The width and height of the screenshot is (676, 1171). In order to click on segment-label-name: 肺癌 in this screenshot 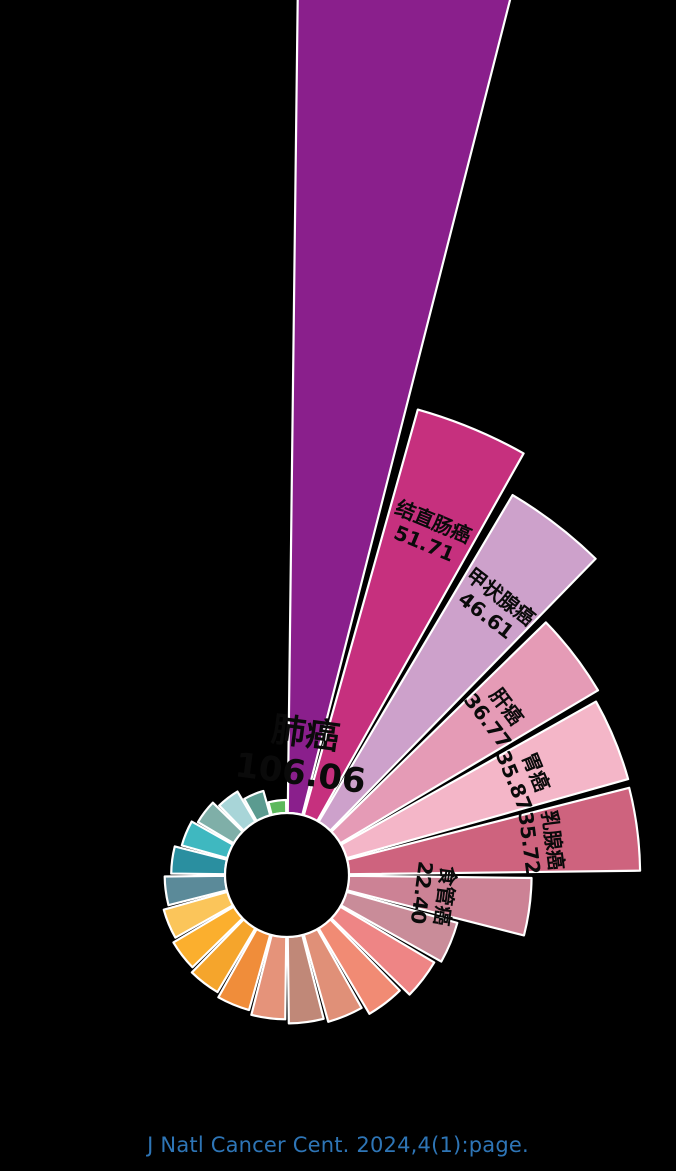, I will do `click(305, 734)`.